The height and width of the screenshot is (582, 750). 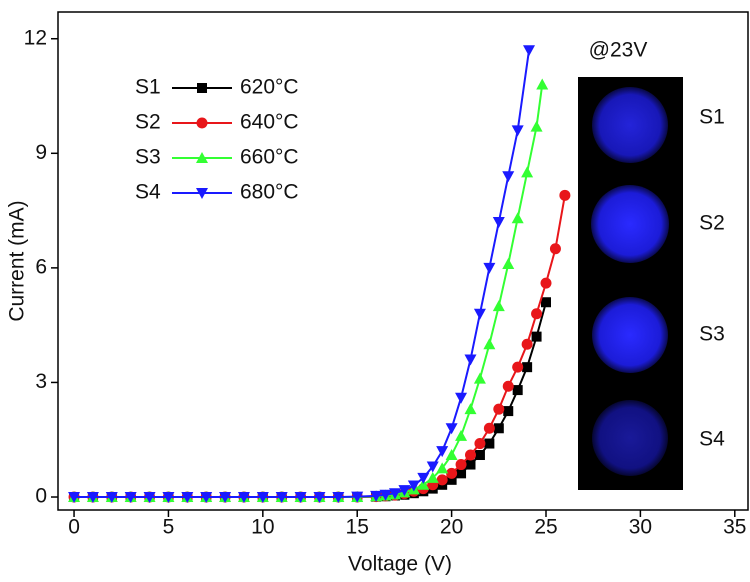 What do you see at coordinates (712, 223) in the screenshot?
I see `inset-label: S2` at bounding box center [712, 223].